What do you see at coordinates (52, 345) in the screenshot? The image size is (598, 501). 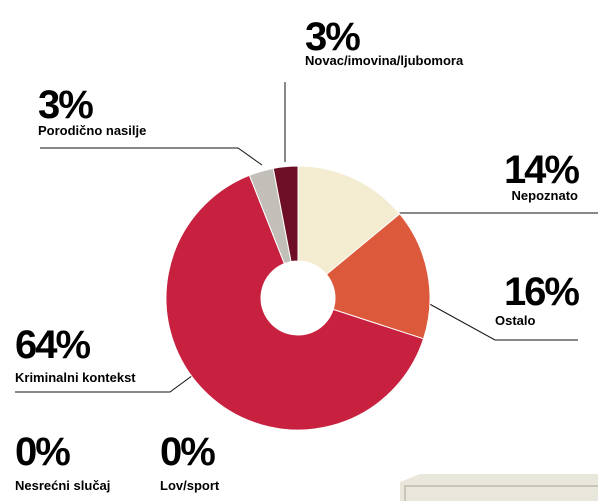 I see `value-label: 64%` at bounding box center [52, 345].